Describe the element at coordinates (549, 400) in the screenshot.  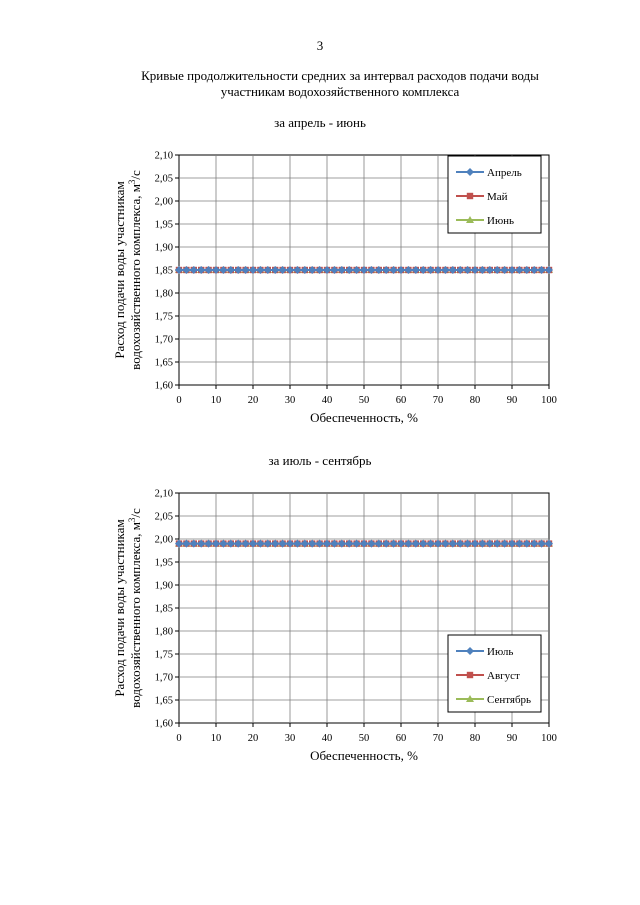
I see `x-tick-label: 100` at that location.